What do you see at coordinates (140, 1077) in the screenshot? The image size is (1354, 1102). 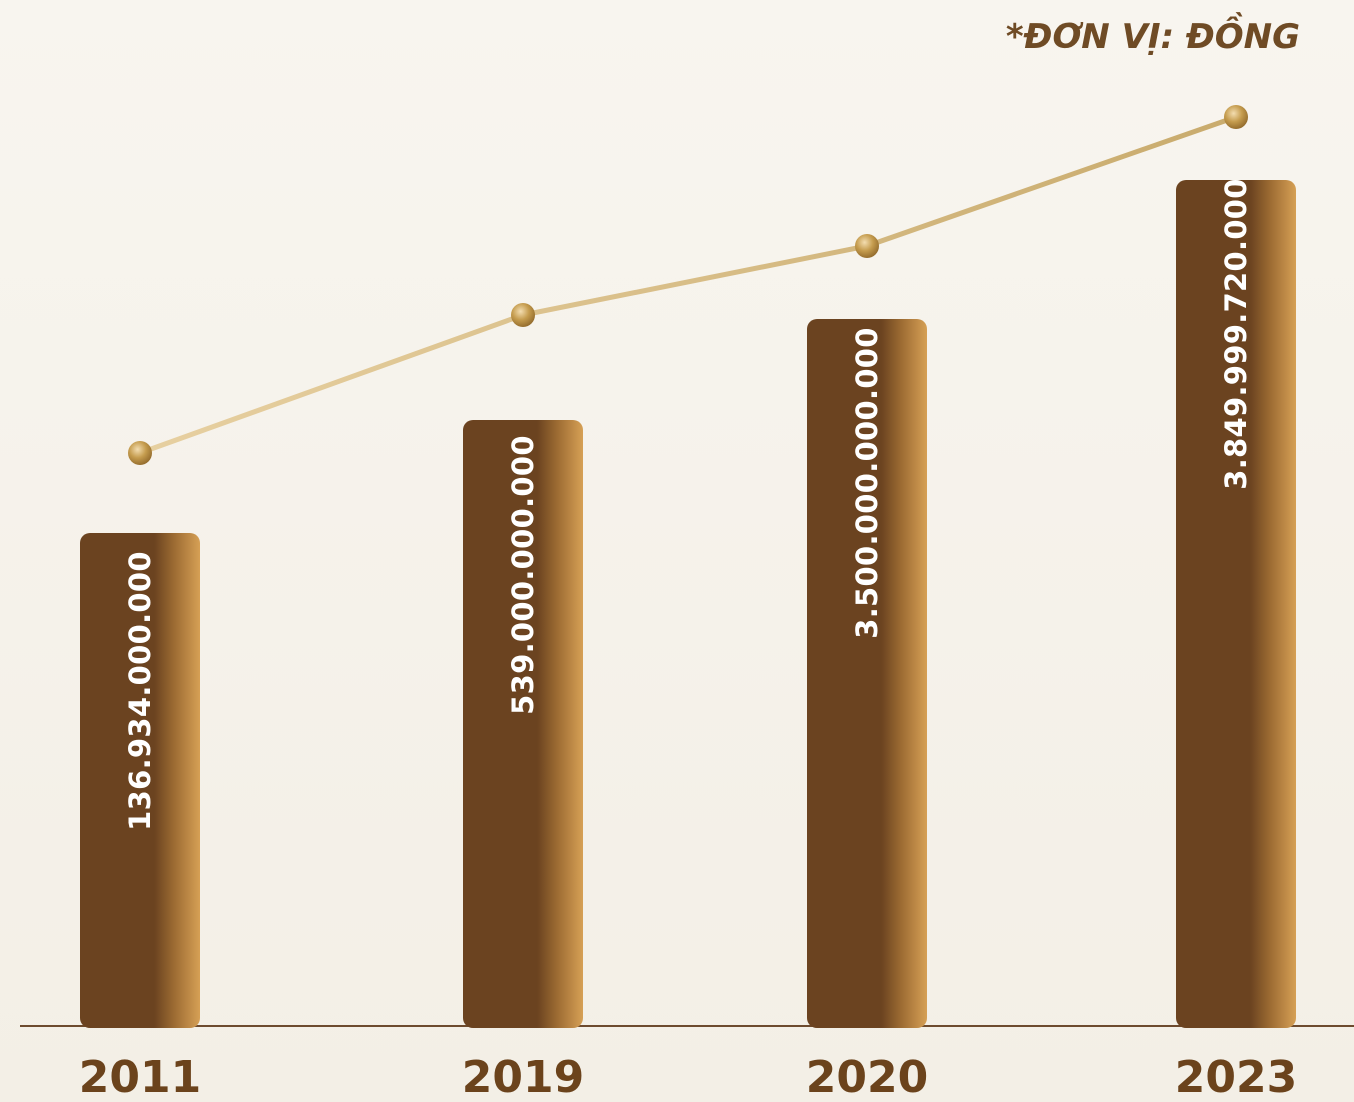 I see `x-tick-label-2011: 2011` at bounding box center [140, 1077].